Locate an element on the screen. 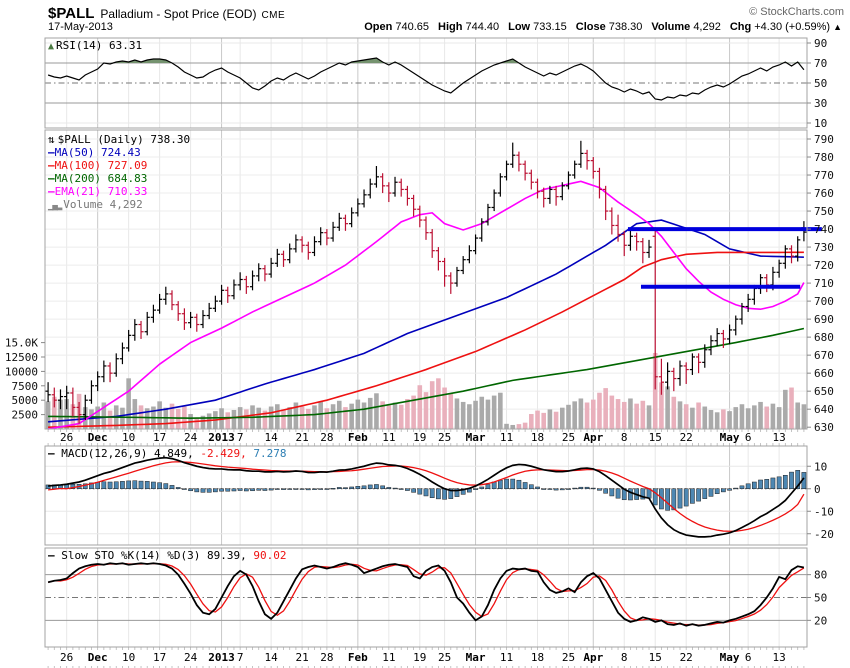  date-tick-label: 6 is located at coordinates (748, 657).